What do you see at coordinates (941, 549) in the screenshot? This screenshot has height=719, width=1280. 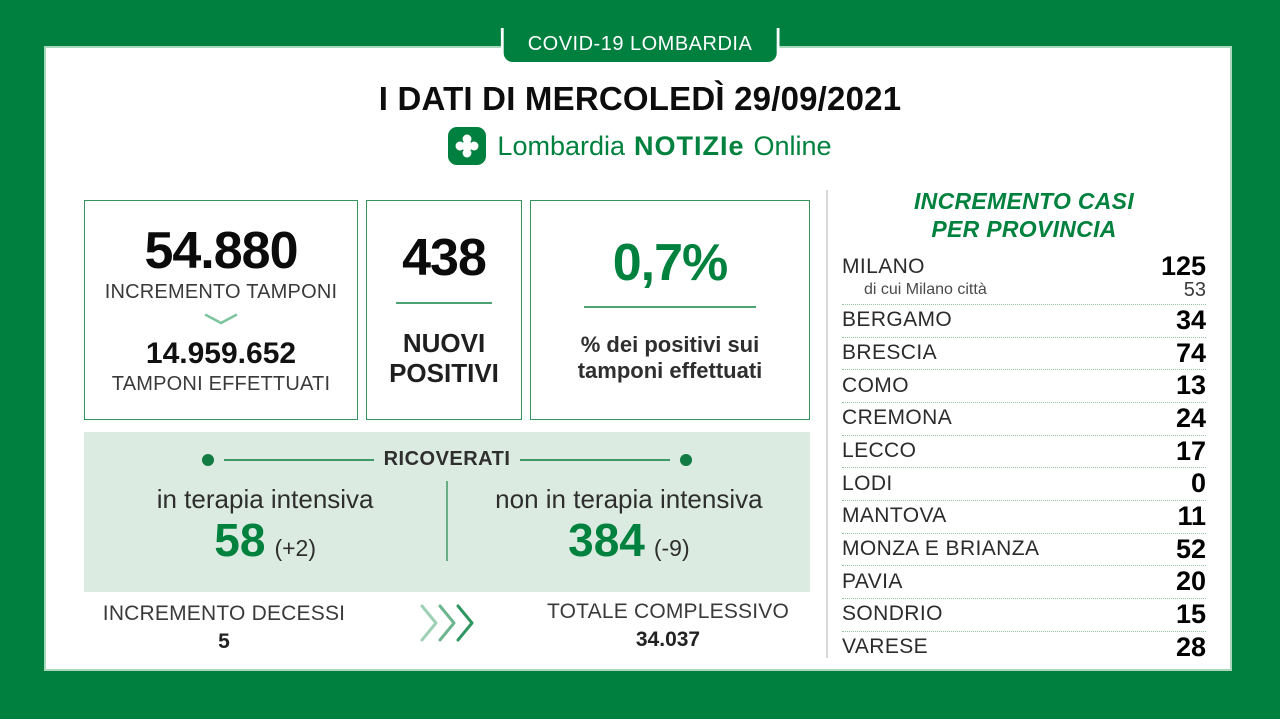 I see `province-name: MONZA E BRIANZA` at bounding box center [941, 549].